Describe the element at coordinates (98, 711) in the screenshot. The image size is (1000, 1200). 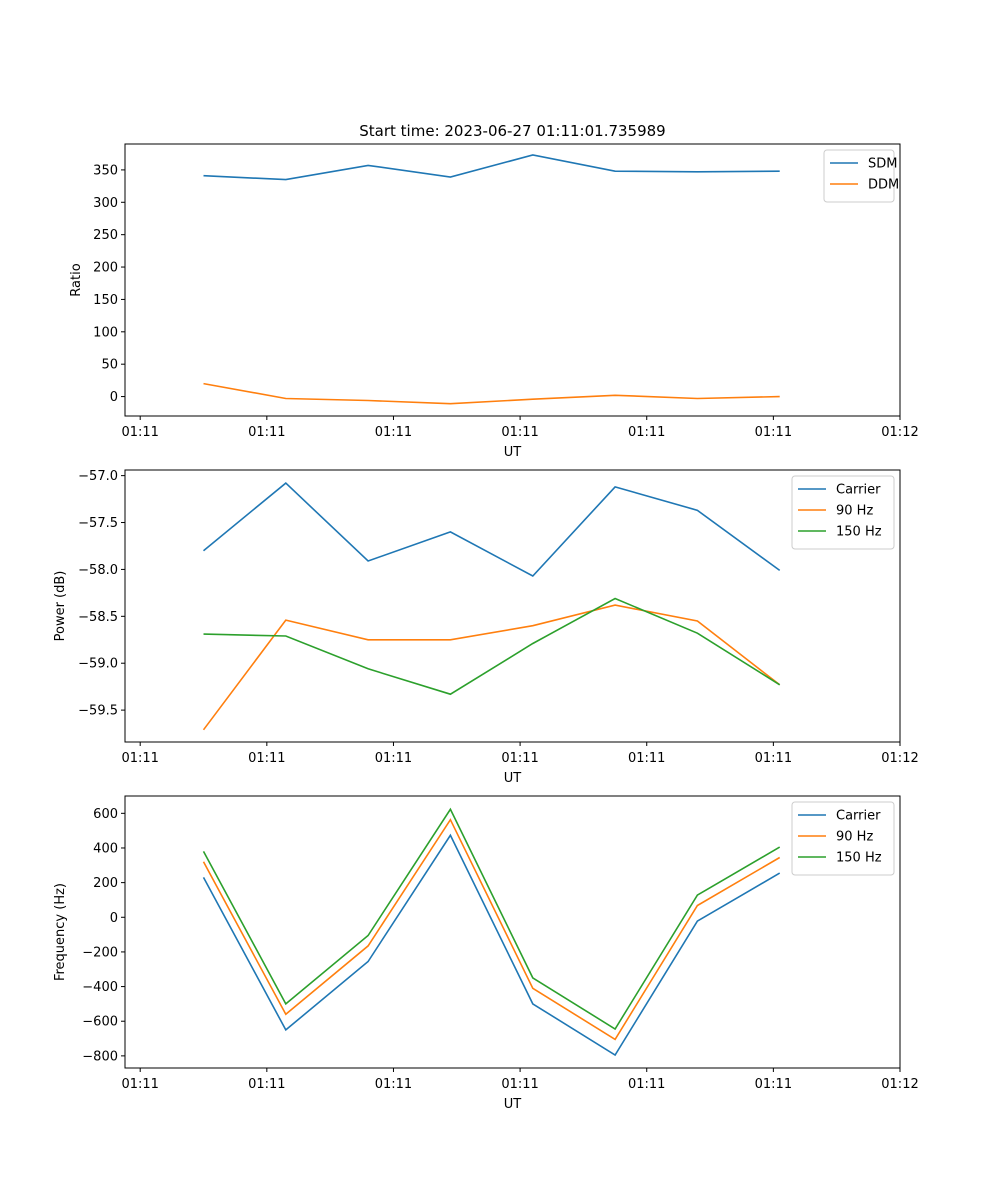
I see `y-tick-label: −59.5` at that location.